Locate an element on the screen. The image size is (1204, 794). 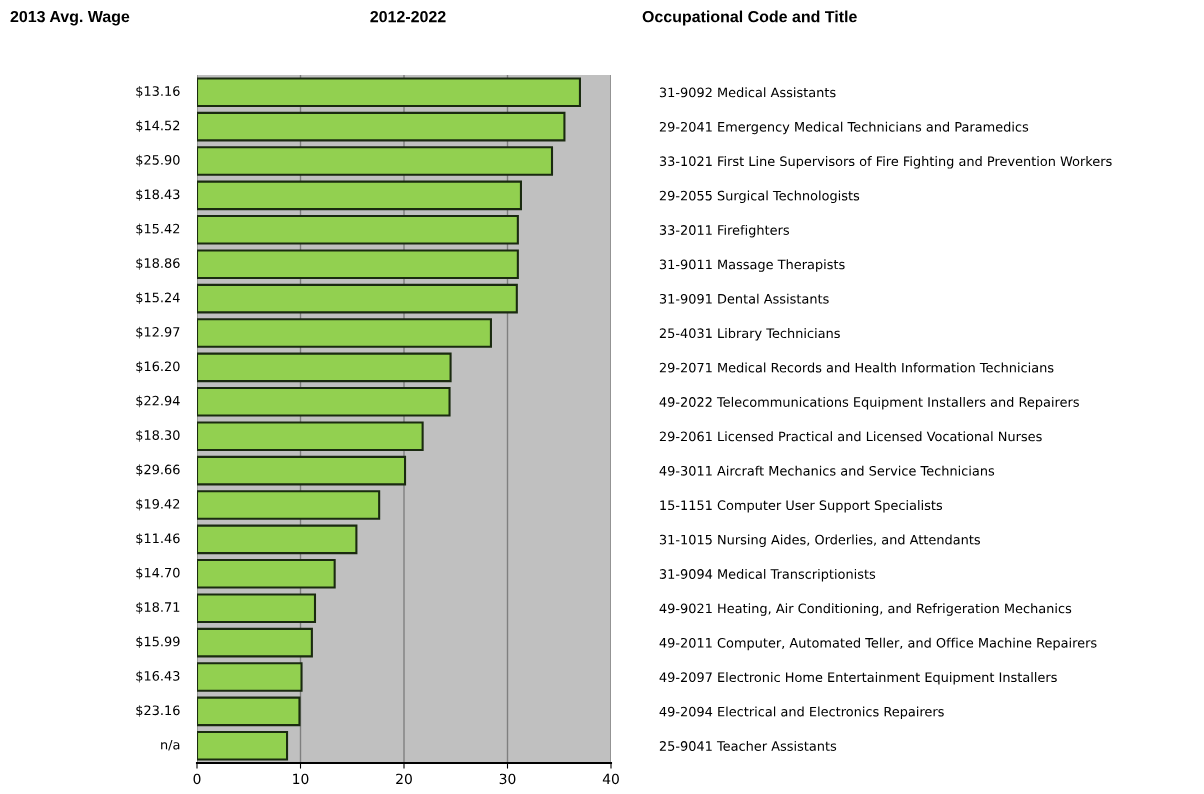
y-tick-label: 31-9091 Dental Assistants is located at coordinates (744, 298).